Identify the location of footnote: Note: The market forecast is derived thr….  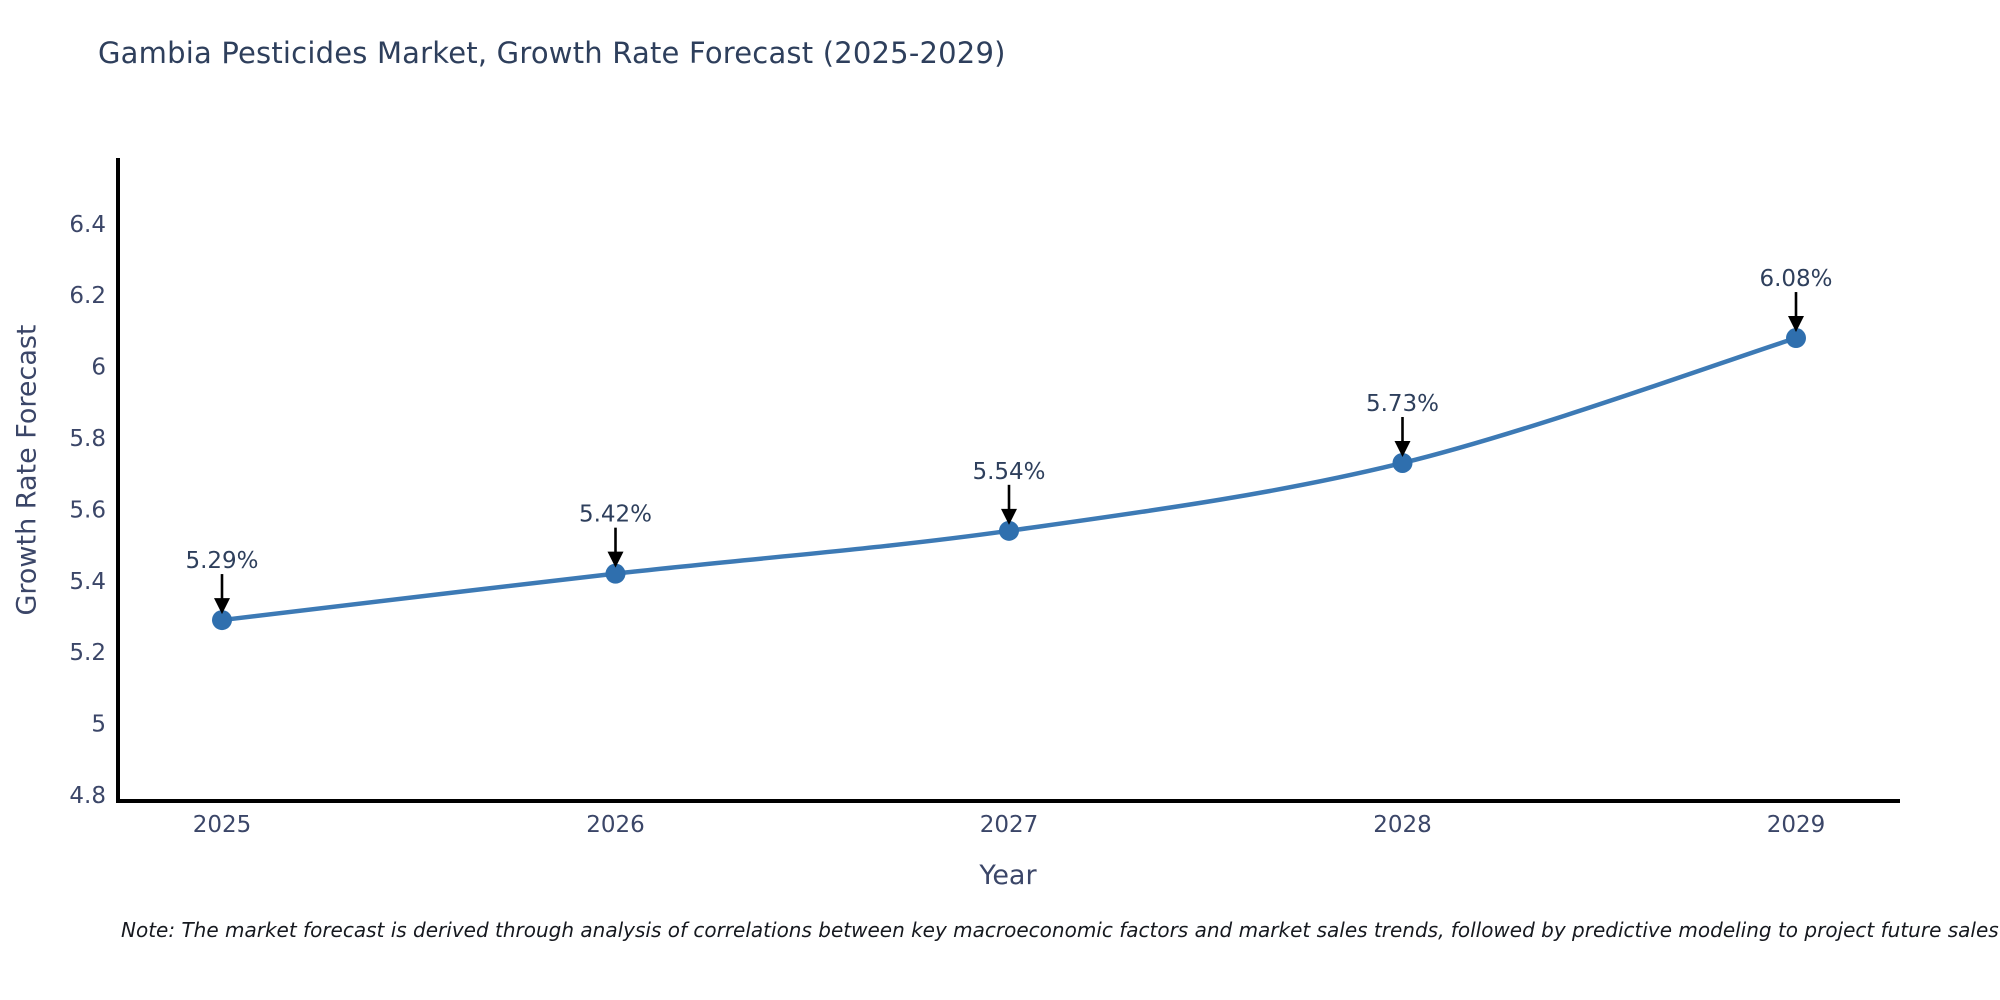
(1060, 930).